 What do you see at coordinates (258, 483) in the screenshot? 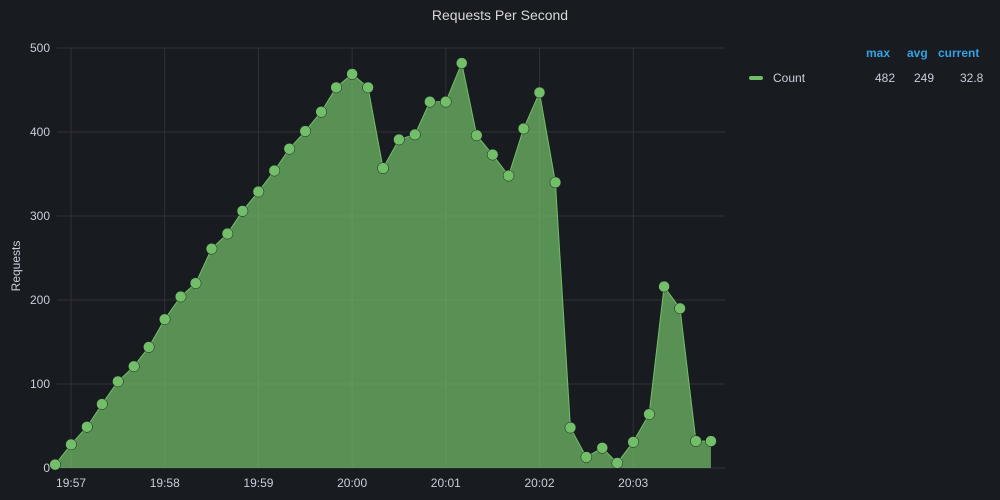
I see `x-tick-label: 19:59` at bounding box center [258, 483].